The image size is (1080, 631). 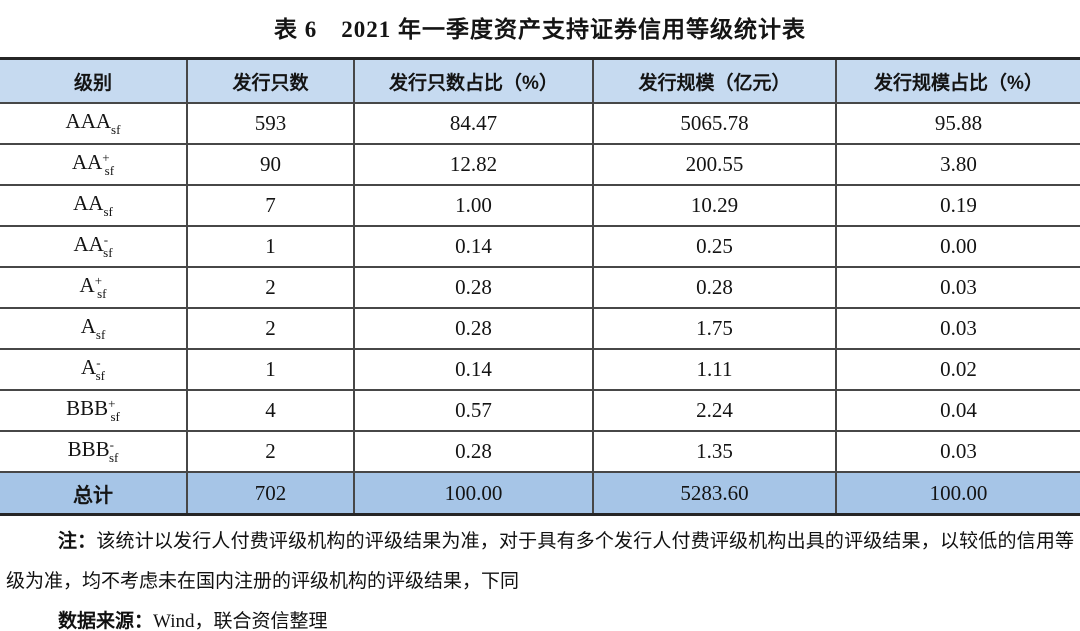 I want to click on scale-pct-cell: 3.80, so click(x=957, y=164).